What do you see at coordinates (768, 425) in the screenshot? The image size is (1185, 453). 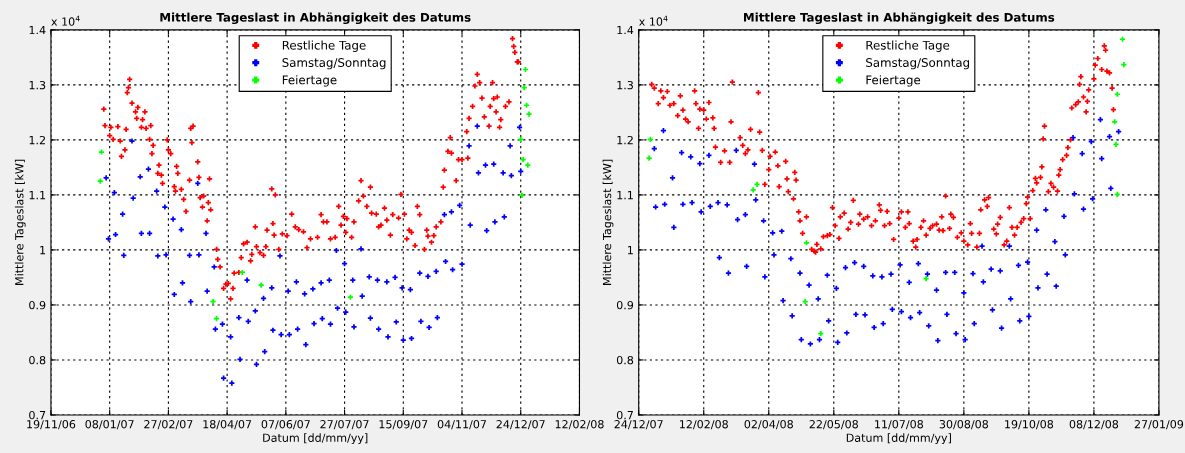 I see `x-tick-label: 02/04/08` at bounding box center [768, 425].